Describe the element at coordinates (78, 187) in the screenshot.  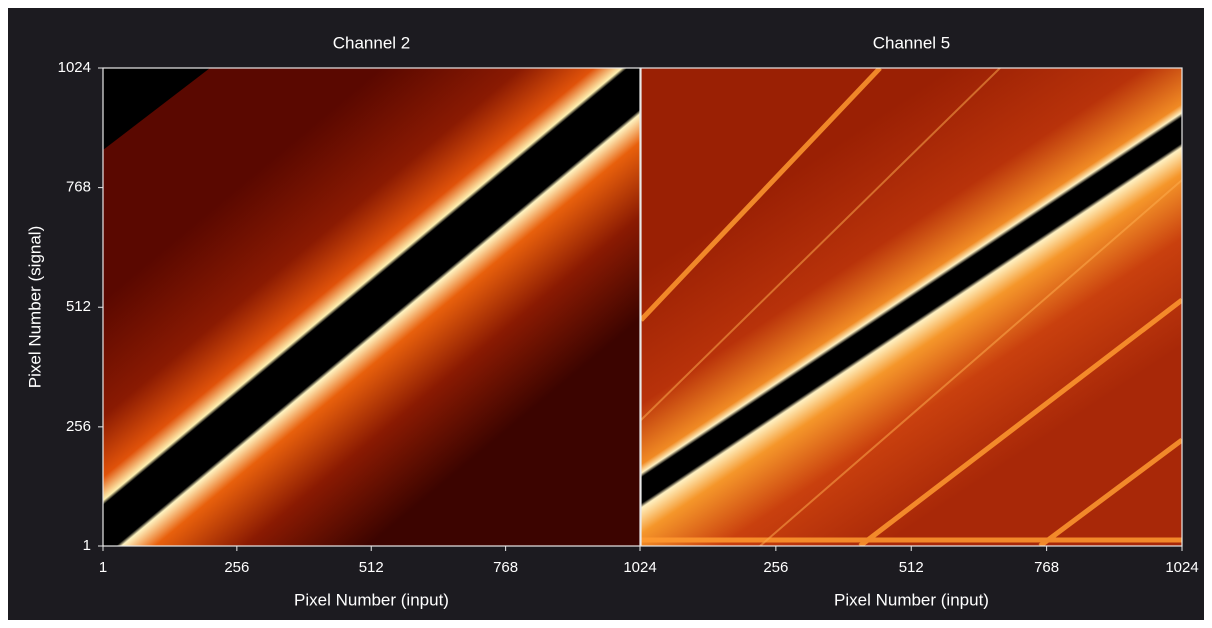
I see `y-tick-label: 768` at that location.